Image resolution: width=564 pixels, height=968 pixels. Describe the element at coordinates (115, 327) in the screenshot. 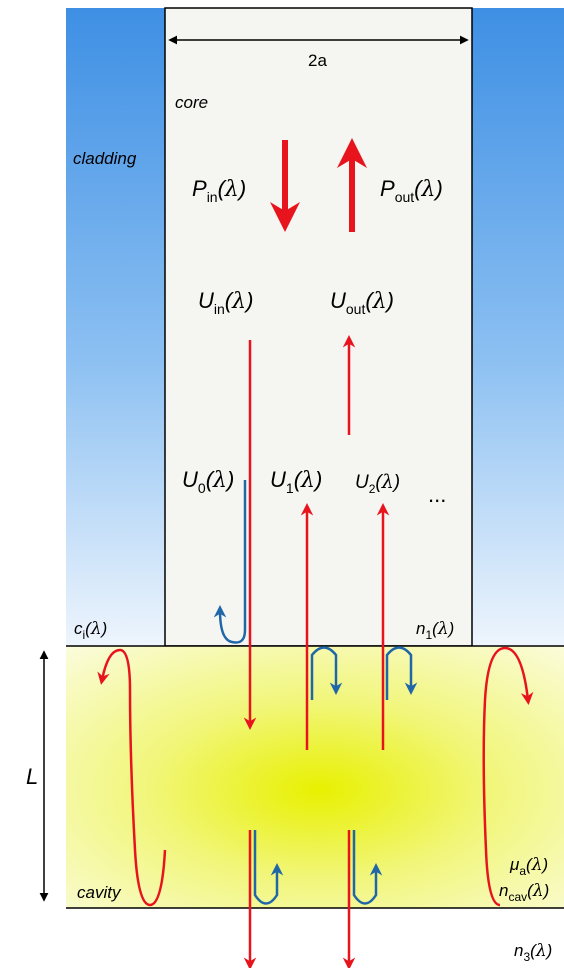

I see `cladding-left` at that location.